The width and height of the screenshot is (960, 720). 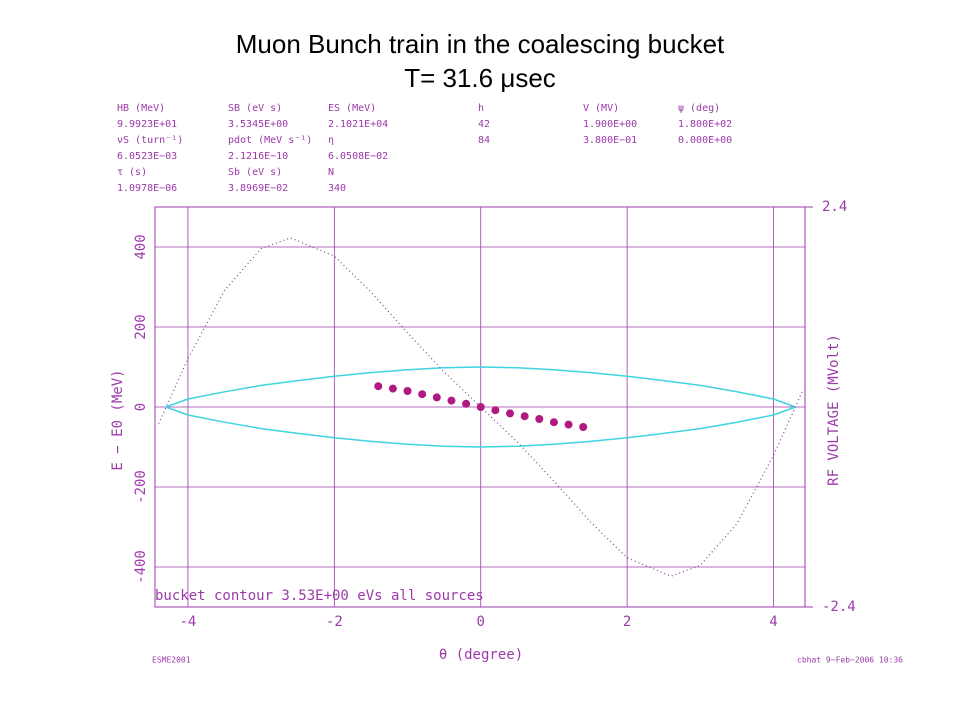 What do you see at coordinates (484, 124) in the screenshot?
I see `parameter-text: 42` at bounding box center [484, 124].